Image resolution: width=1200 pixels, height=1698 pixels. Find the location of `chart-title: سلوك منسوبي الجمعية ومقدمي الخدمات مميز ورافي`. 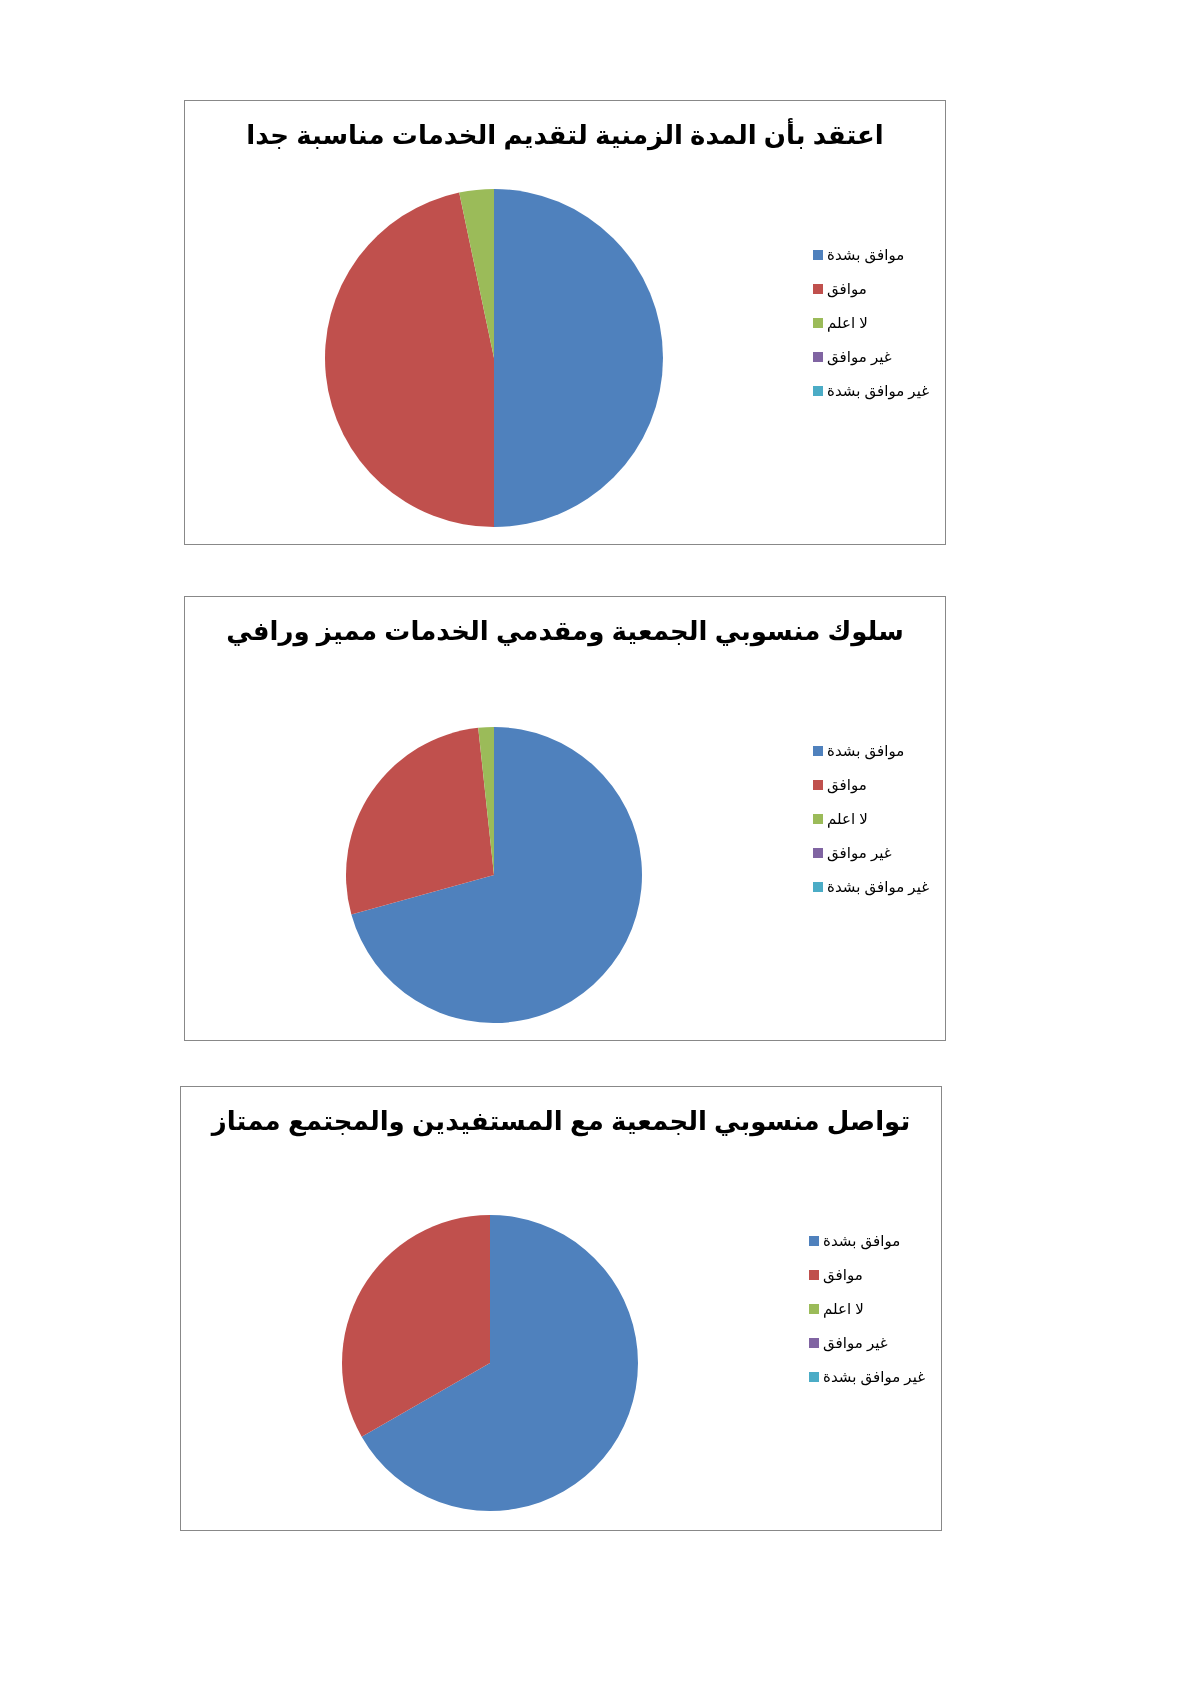

chart-title: سلوك منسوبي الجمعية ومقدمي الخدمات مميز ورافي is located at coordinates (565, 632).